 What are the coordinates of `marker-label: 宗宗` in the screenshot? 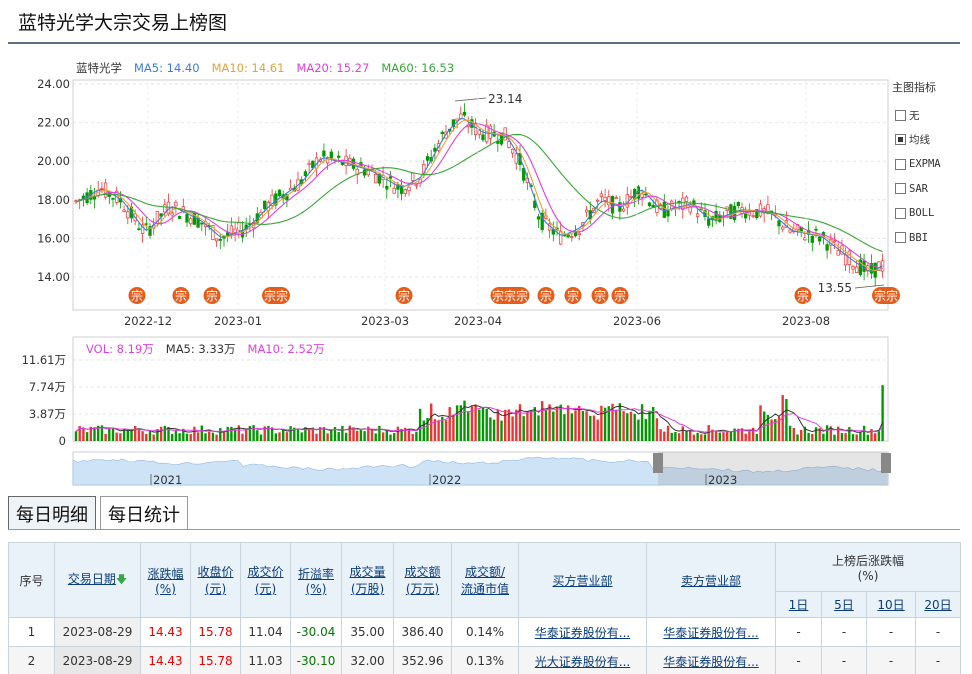 It's located at (886, 295).